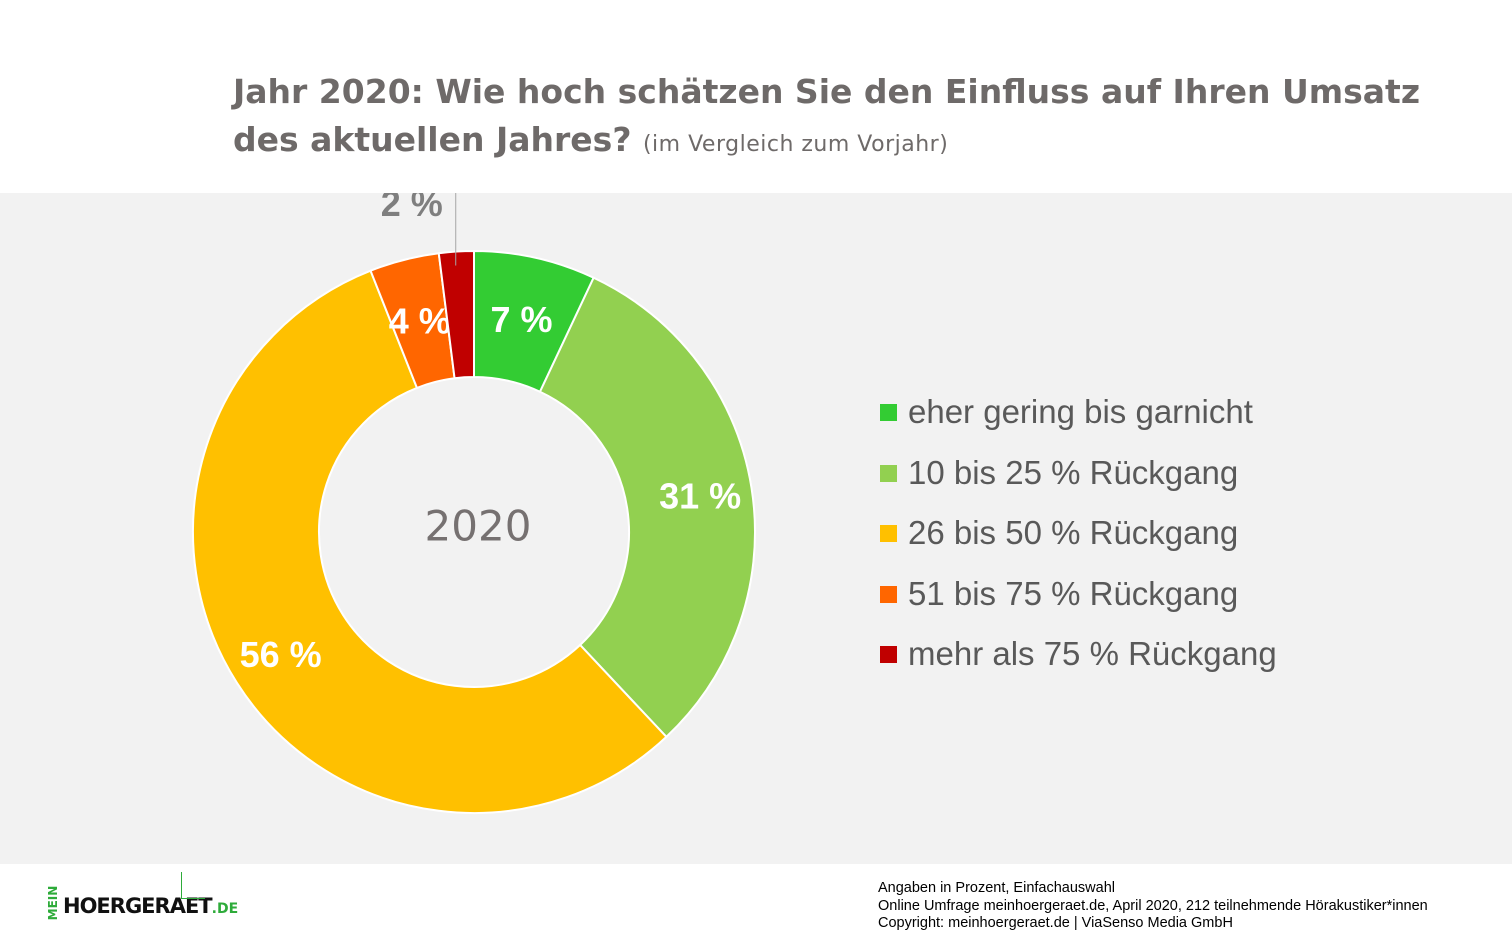 The image size is (1512, 945). I want to click on logo-line-horizontal, so click(193, 898).